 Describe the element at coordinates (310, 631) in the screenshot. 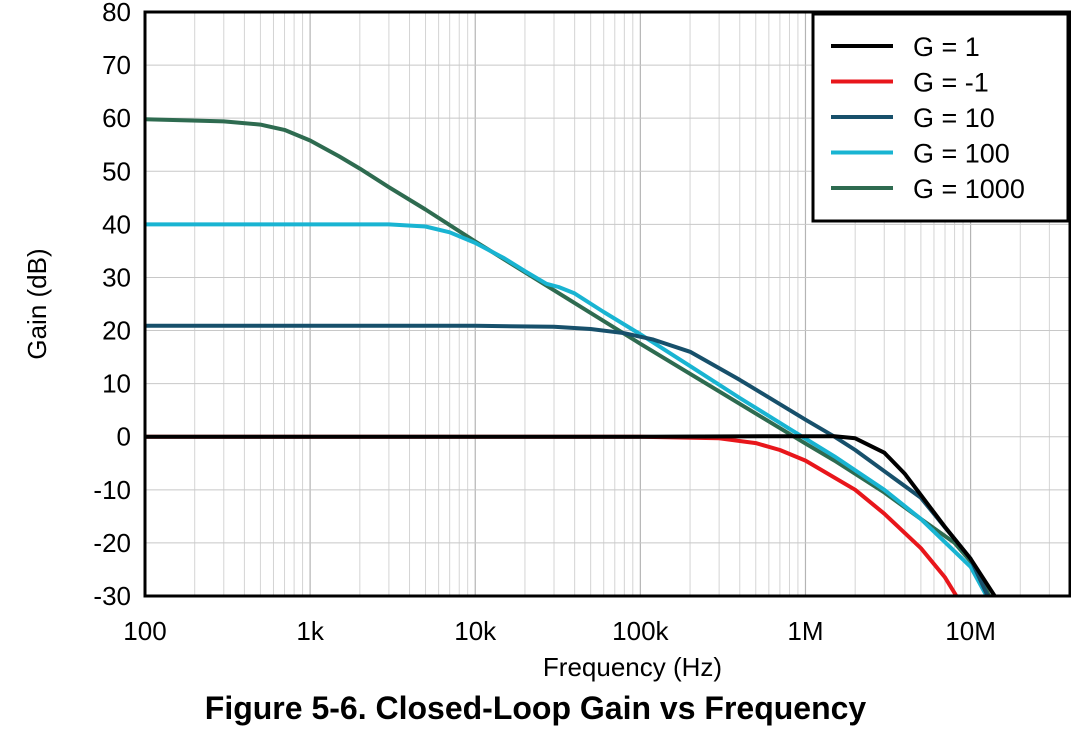

I see `x-tick-label: 1k` at that location.